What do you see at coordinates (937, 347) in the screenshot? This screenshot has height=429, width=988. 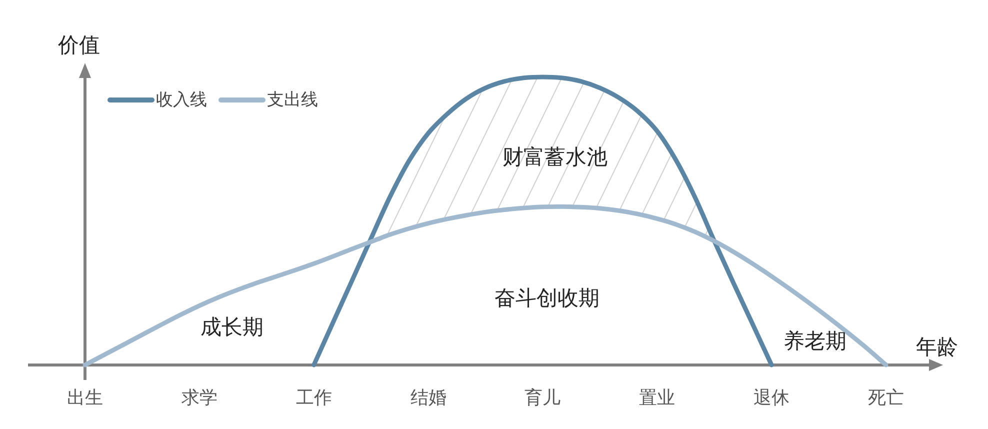 I see `x-axis-title: 年龄` at bounding box center [937, 347].